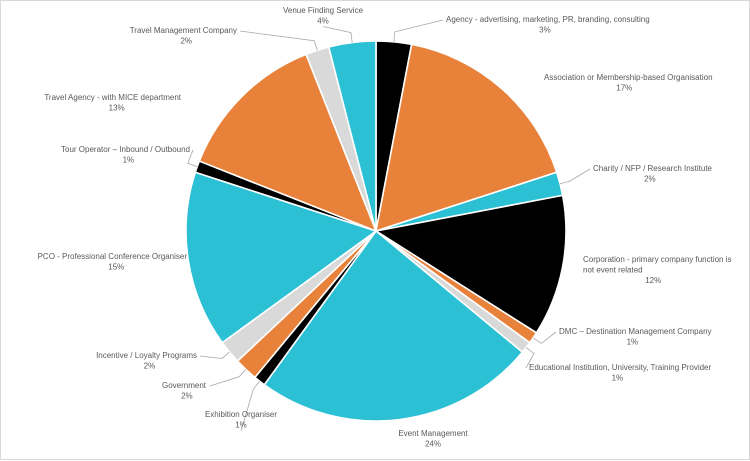 The image size is (750, 461). Describe the element at coordinates (352, 136) in the screenshot. I see `pie-slice-venue-finding-service` at that location.